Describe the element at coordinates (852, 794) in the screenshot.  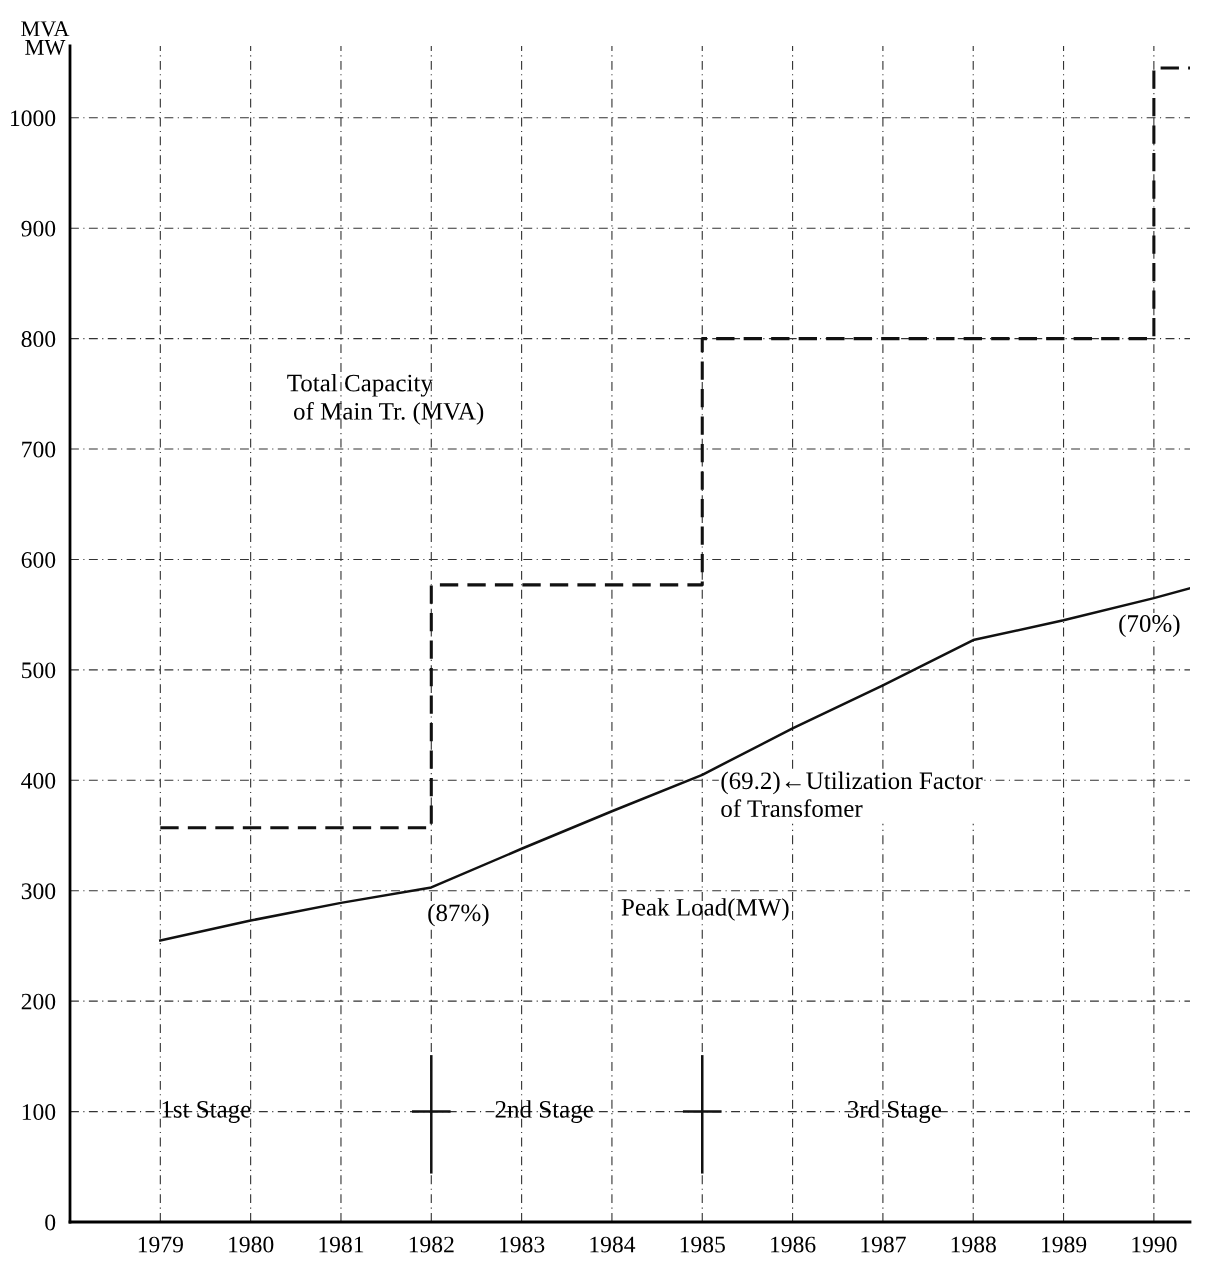
I see `annotation: (69.2)←Utilization Factor of Transfomer` at that location.